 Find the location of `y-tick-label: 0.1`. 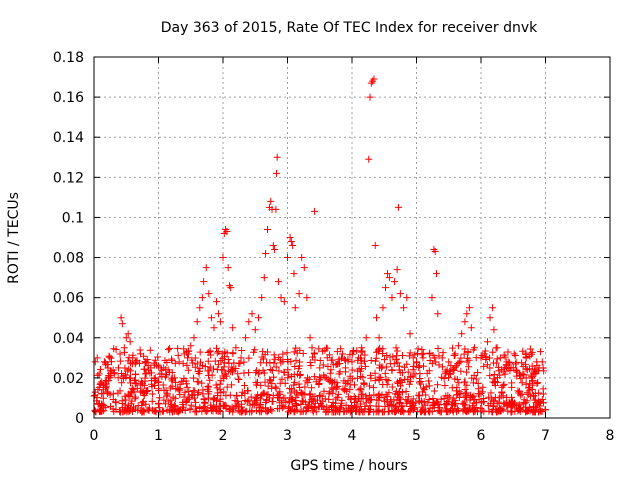

y-tick-label: 0.1 is located at coordinates (73, 218).